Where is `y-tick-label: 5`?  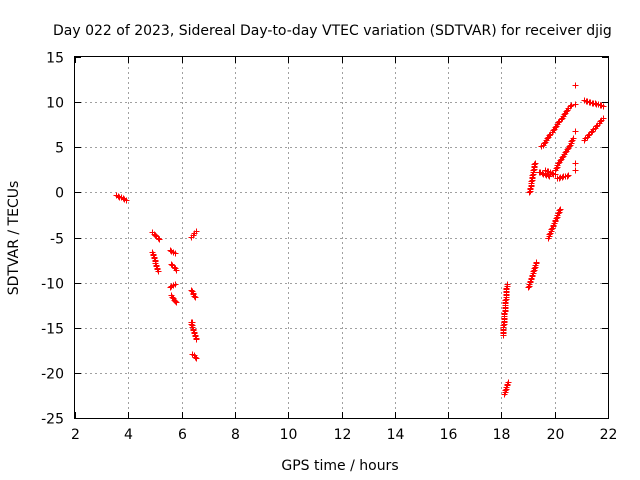
y-tick-label: 5 is located at coordinates (59, 149).